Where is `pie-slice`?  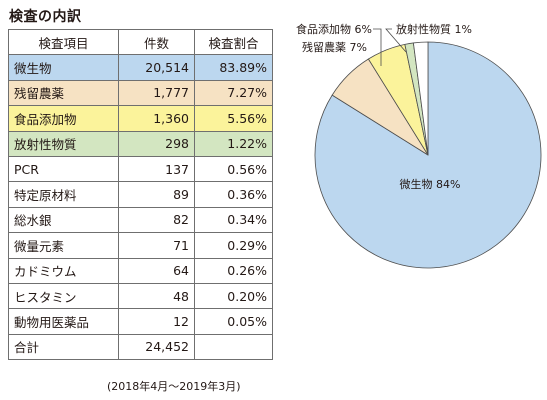 pie-slice is located at coordinates (420, 98).